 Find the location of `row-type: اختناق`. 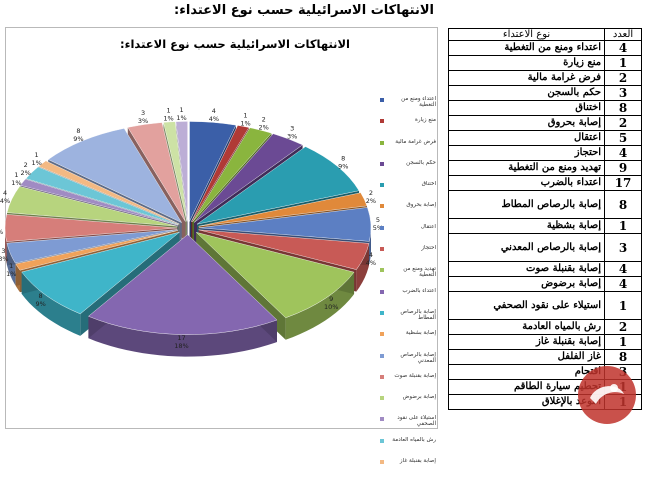

row-type: اختناق is located at coordinates (527, 108).